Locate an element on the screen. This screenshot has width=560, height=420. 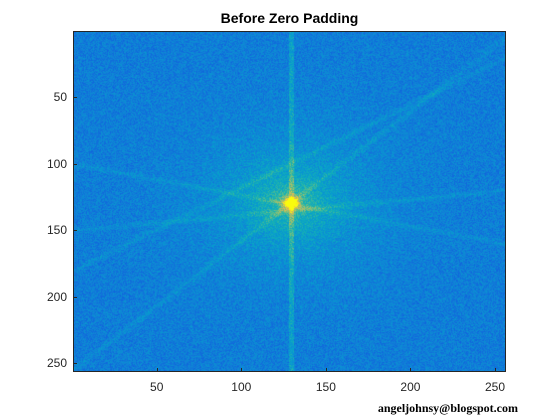
y-tick-label: 200 is located at coordinates (56, 296).